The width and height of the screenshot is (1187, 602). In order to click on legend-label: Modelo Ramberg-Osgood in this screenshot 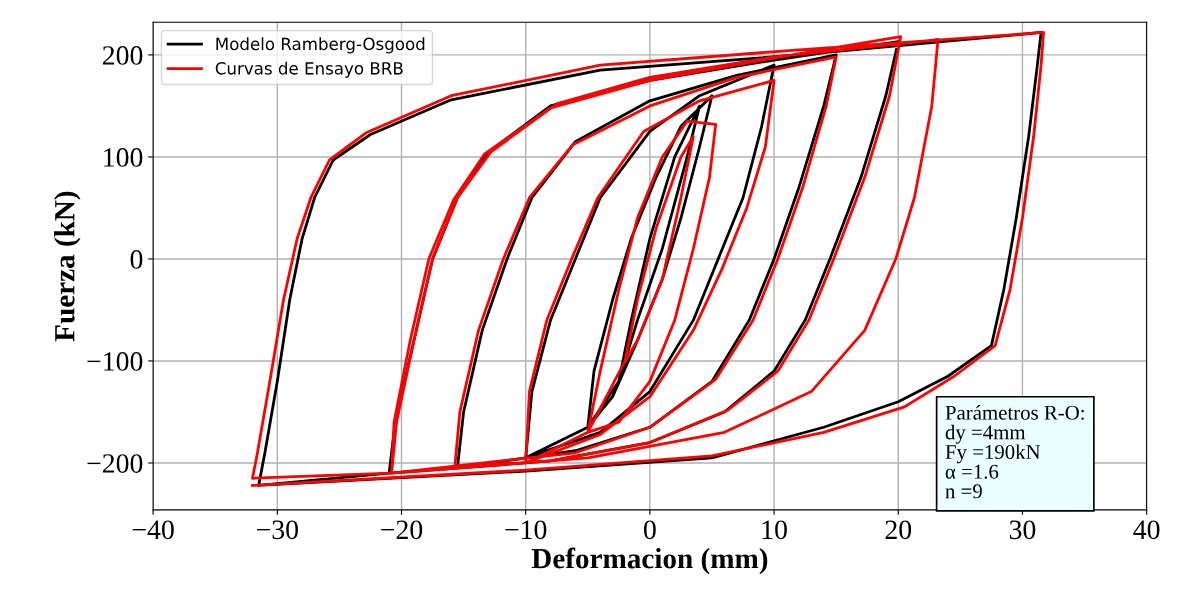, I will do `click(320, 45)`.